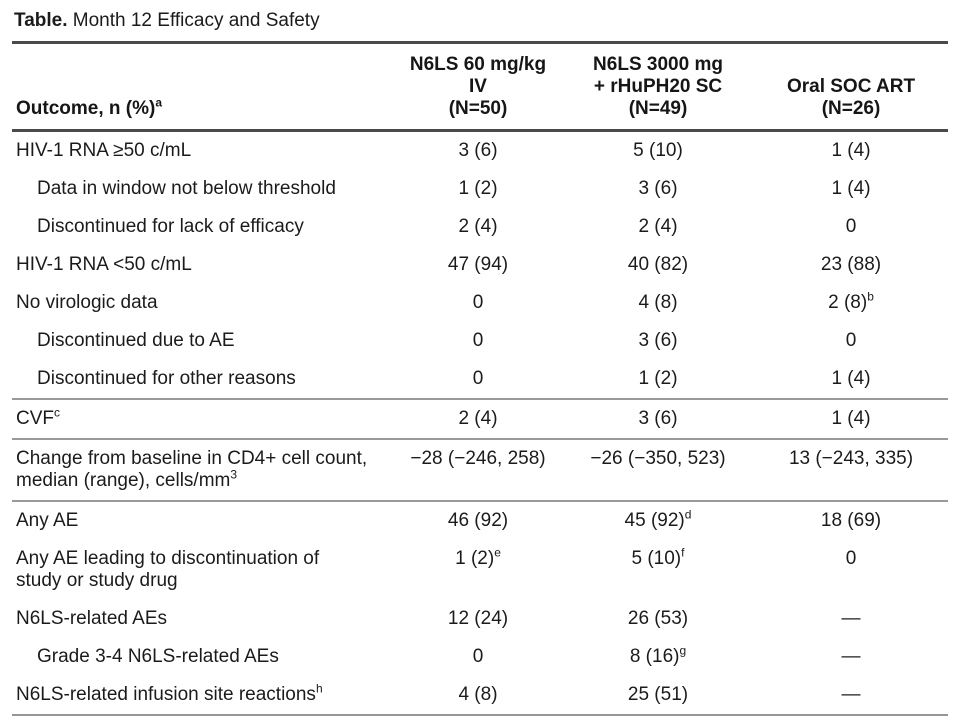 The width and height of the screenshot is (960, 725). I want to click on cell-value: −28 (−246, 258), so click(478, 470).